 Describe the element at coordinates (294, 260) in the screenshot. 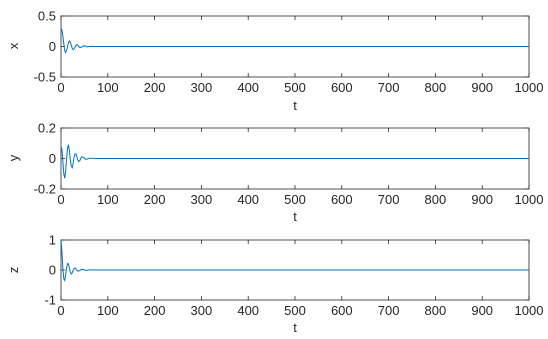

I see `series-line-z` at that location.